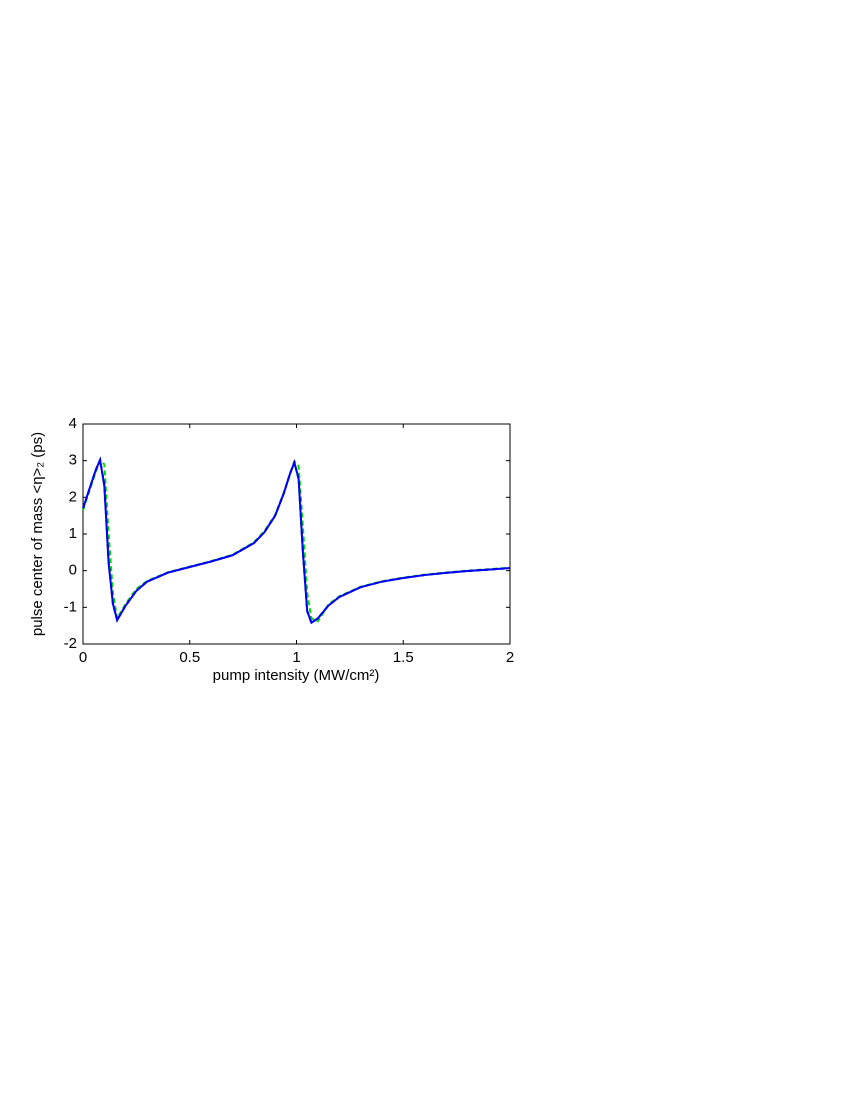  Describe the element at coordinates (403, 657) in the screenshot. I see `x-tick-label: 1.5` at that location.